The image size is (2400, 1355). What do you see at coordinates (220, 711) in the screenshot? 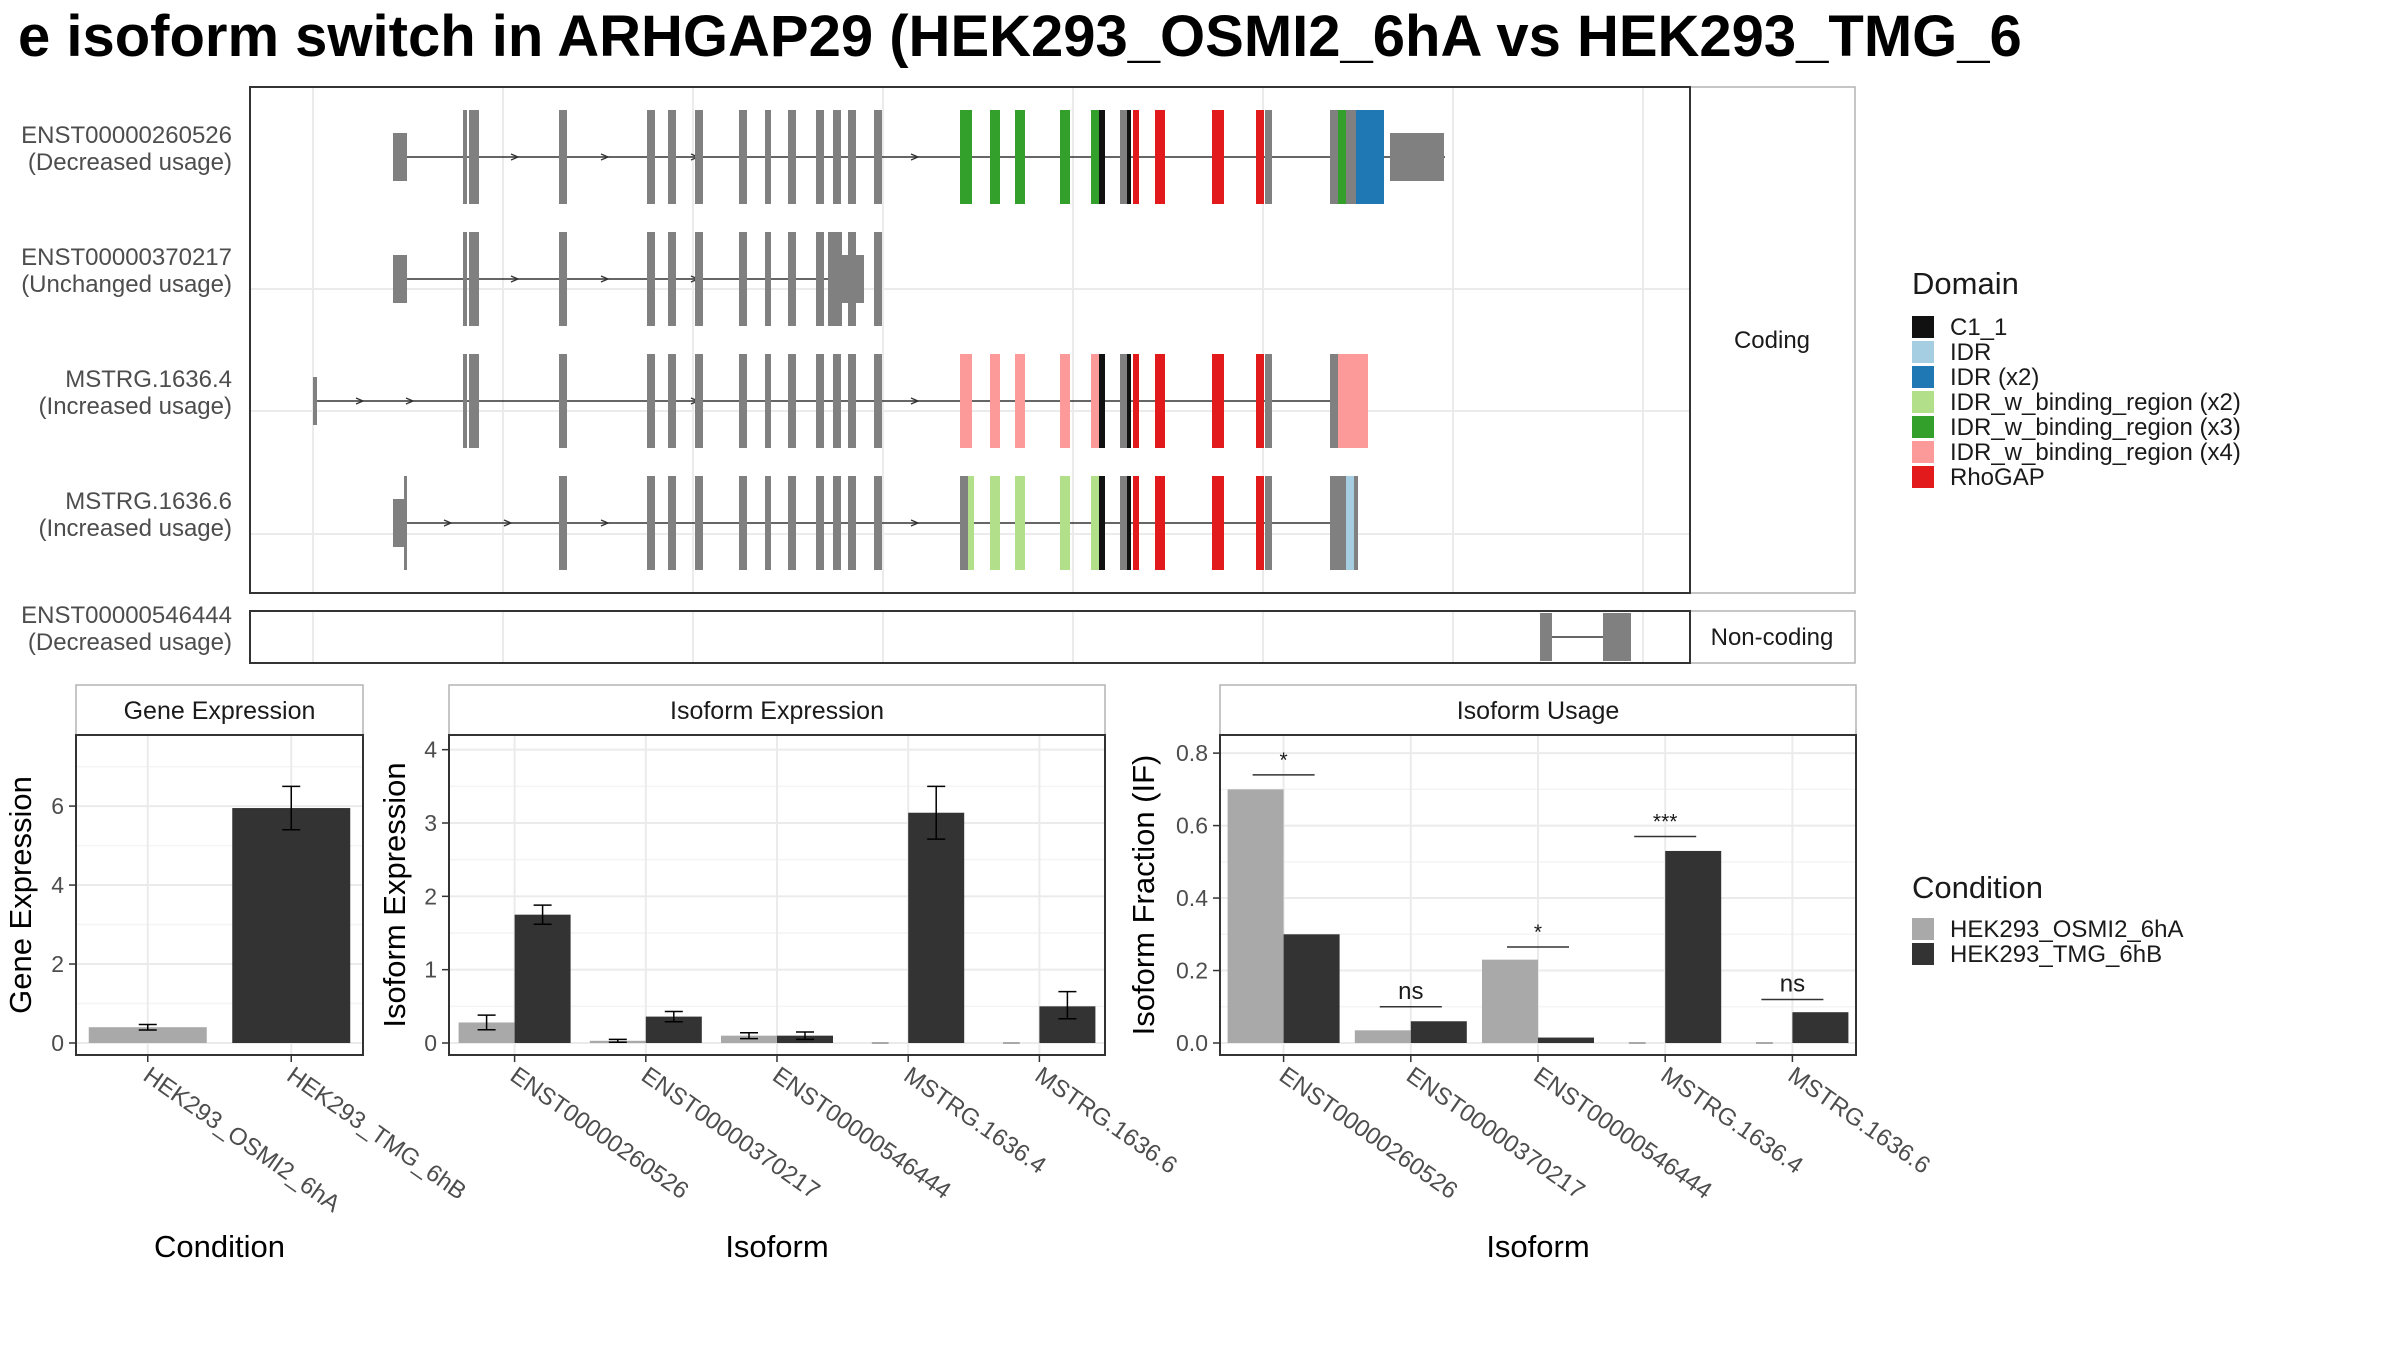
I see `strip-label: Gene Expression` at bounding box center [220, 711].